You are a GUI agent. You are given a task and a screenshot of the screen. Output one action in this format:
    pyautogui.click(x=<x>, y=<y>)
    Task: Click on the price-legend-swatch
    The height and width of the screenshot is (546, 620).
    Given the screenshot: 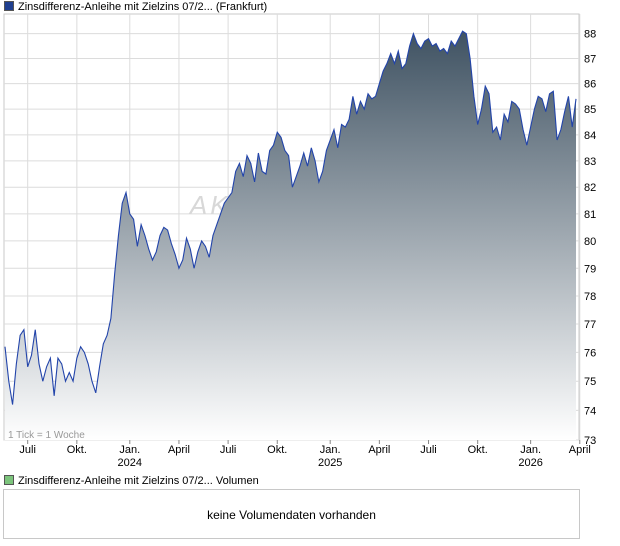 What is the action you would take?
    pyautogui.click(x=9, y=6)
    